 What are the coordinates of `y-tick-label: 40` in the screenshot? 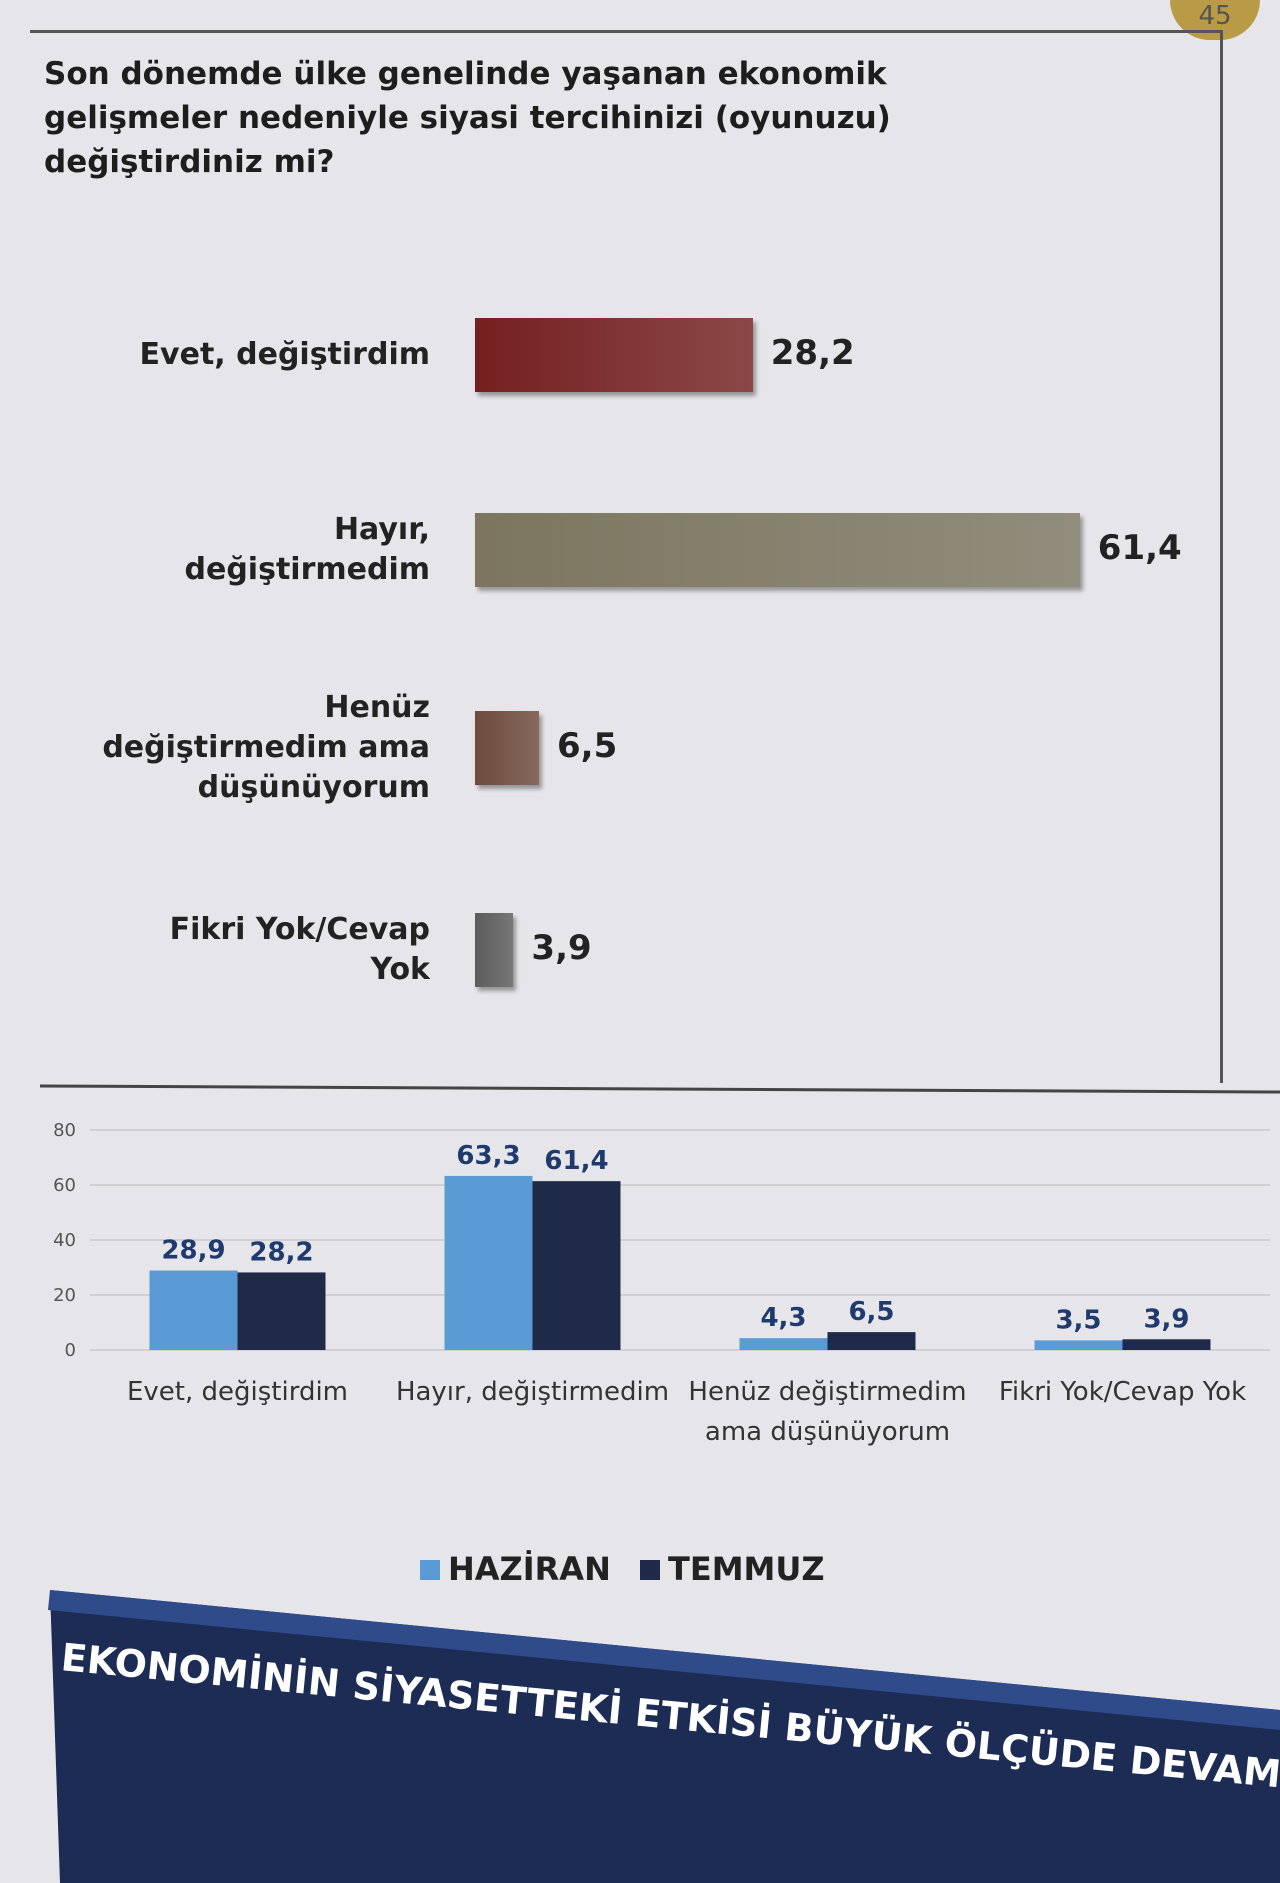 It's located at (64, 1240).